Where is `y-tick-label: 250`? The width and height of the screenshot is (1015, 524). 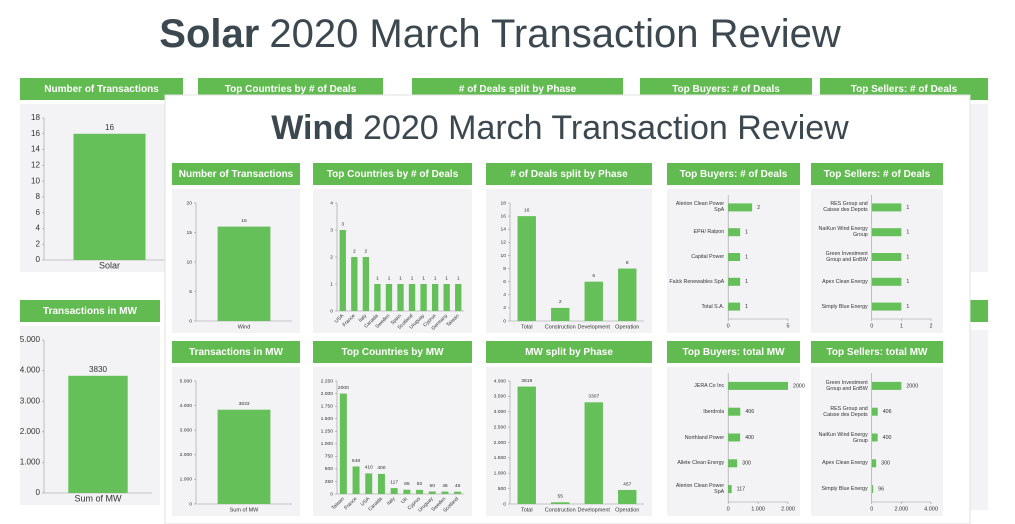 y-tick-label: 250 is located at coordinates (329, 482).